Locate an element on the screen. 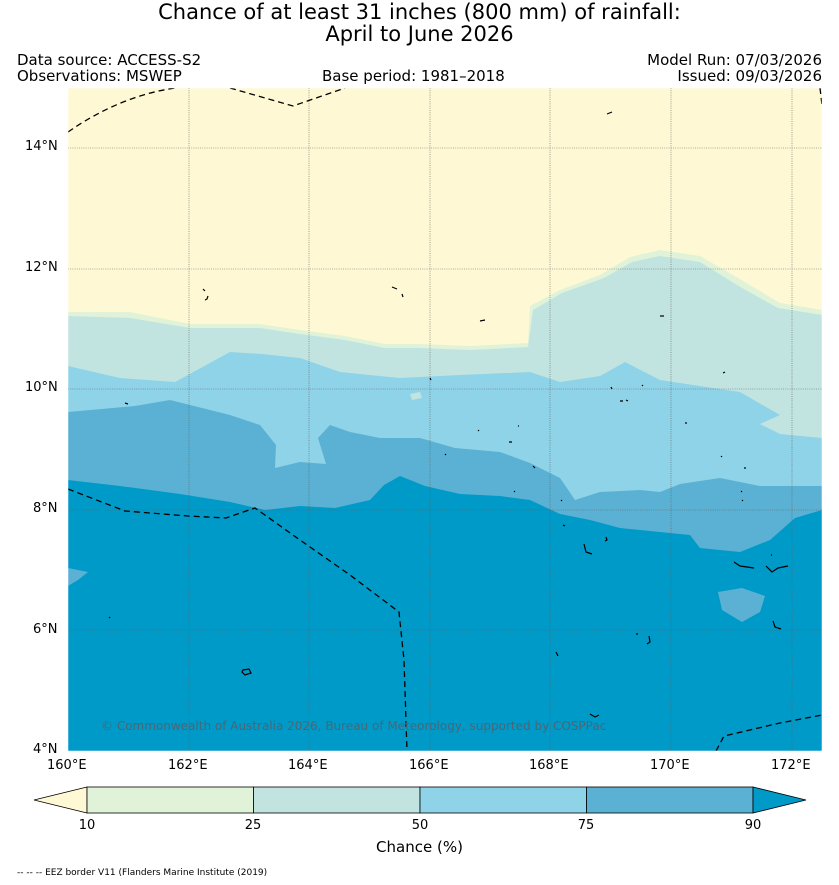 The image size is (839, 885). data-source: Data source: ACCESS-S2 is located at coordinates (109, 60).